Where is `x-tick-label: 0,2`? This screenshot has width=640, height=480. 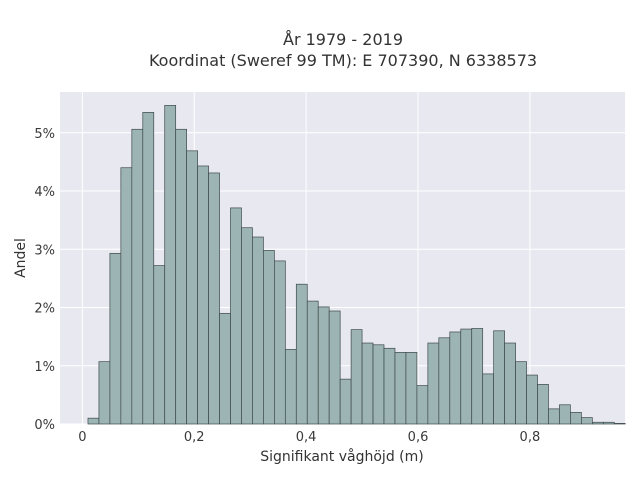 x-tick-label: 0,2 is located at coordinates (194, 437).